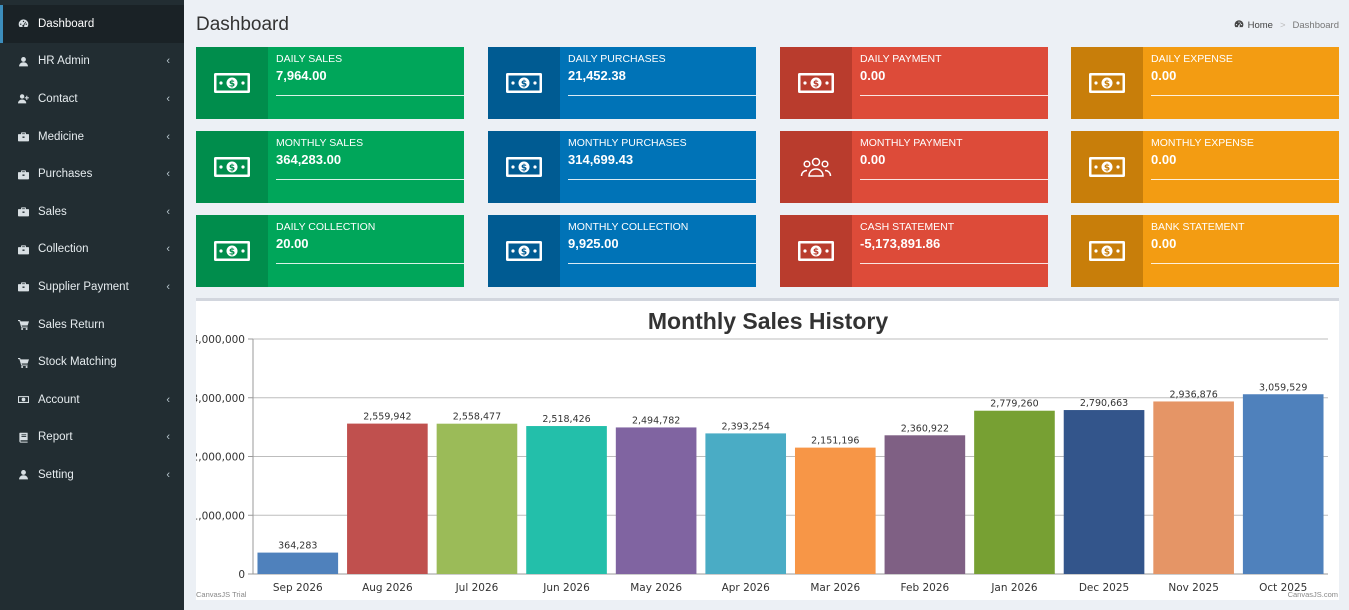 This screenshot has height=610, width=1349. Describe the element at coordinates (92, 400) in the screenshot. I see `sidebar-item-account: Account ‹` at that location.